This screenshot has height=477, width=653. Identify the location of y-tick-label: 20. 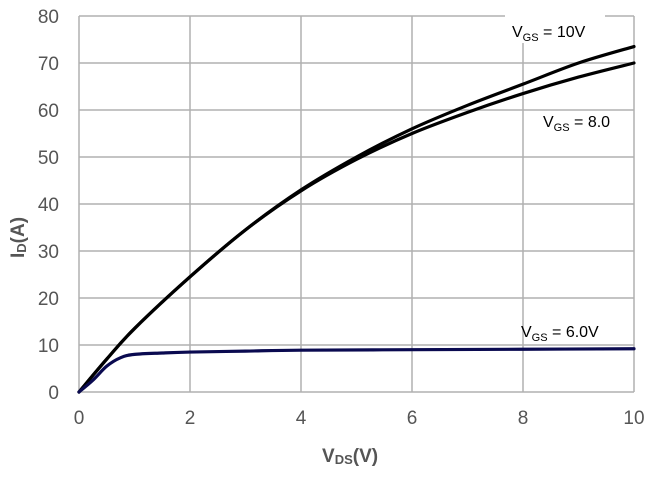
(48, 299).